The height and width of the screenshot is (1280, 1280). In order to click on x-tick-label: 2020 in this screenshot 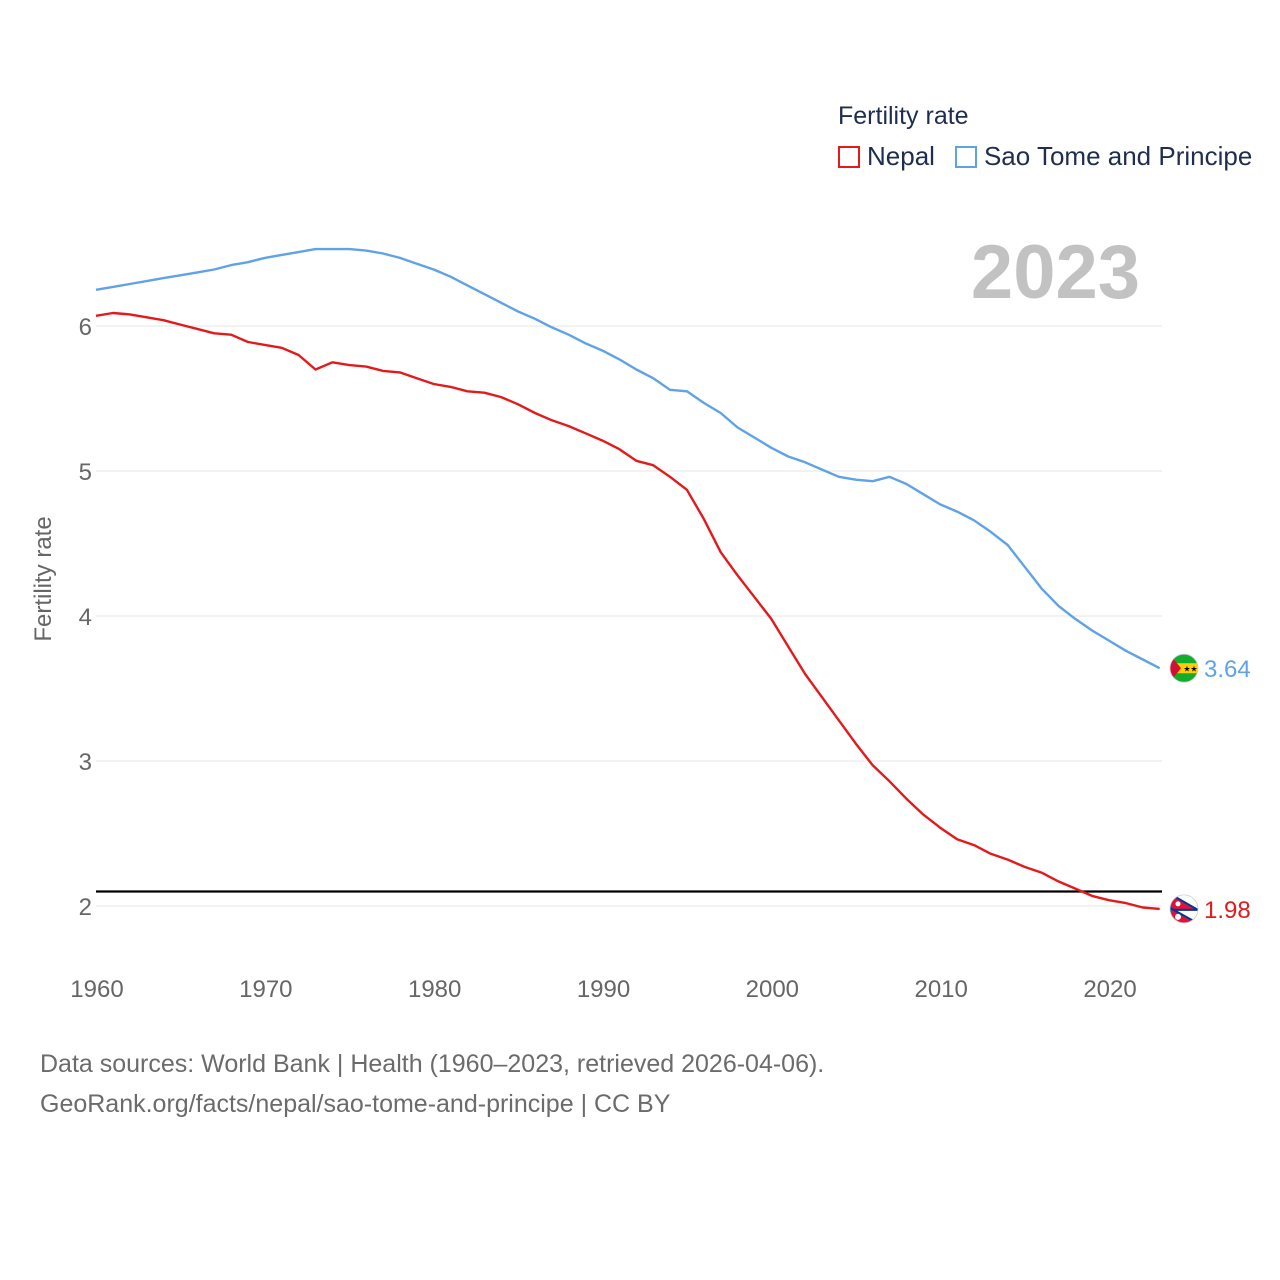, I will do `click(1109, 989)`.